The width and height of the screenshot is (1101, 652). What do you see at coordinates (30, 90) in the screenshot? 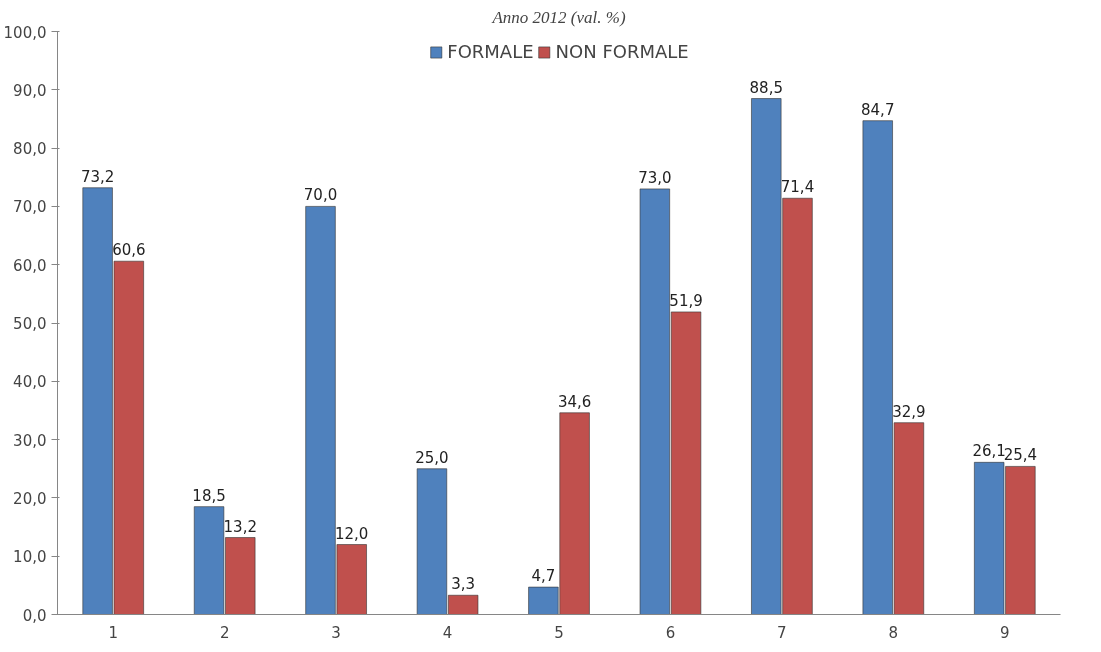
I see `y-tick-label: 90,0` at bounding box center [30, 90].